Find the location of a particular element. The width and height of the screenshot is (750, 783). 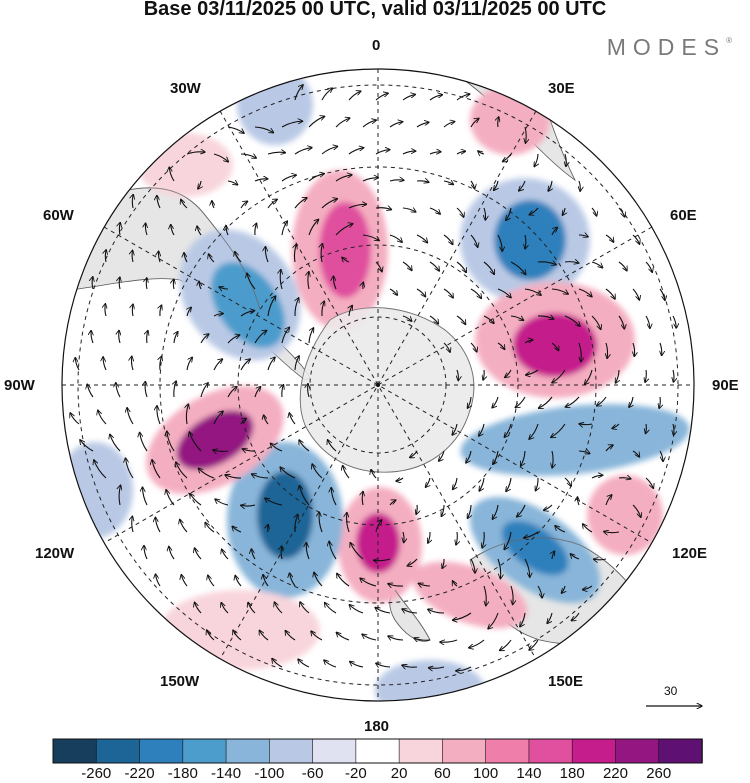

negative-anomaly-south-pacific-core is located at coordinates (285, 515).